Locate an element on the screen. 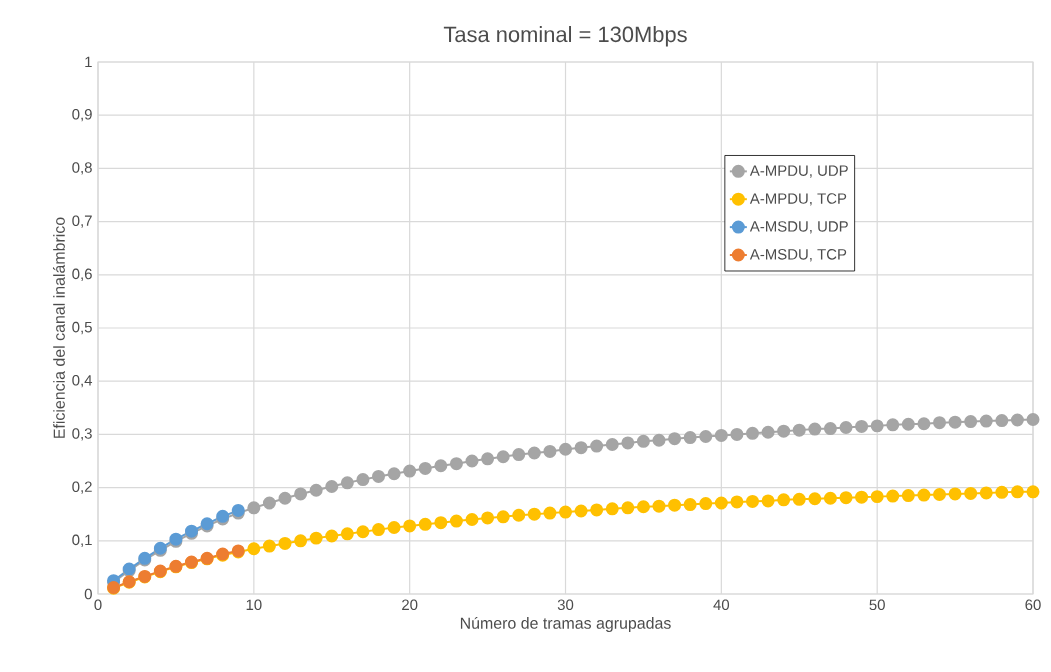 The width and height of the screenshot is (1051, 672). x-tick-label: 10 is located at coordinates (254, 605).